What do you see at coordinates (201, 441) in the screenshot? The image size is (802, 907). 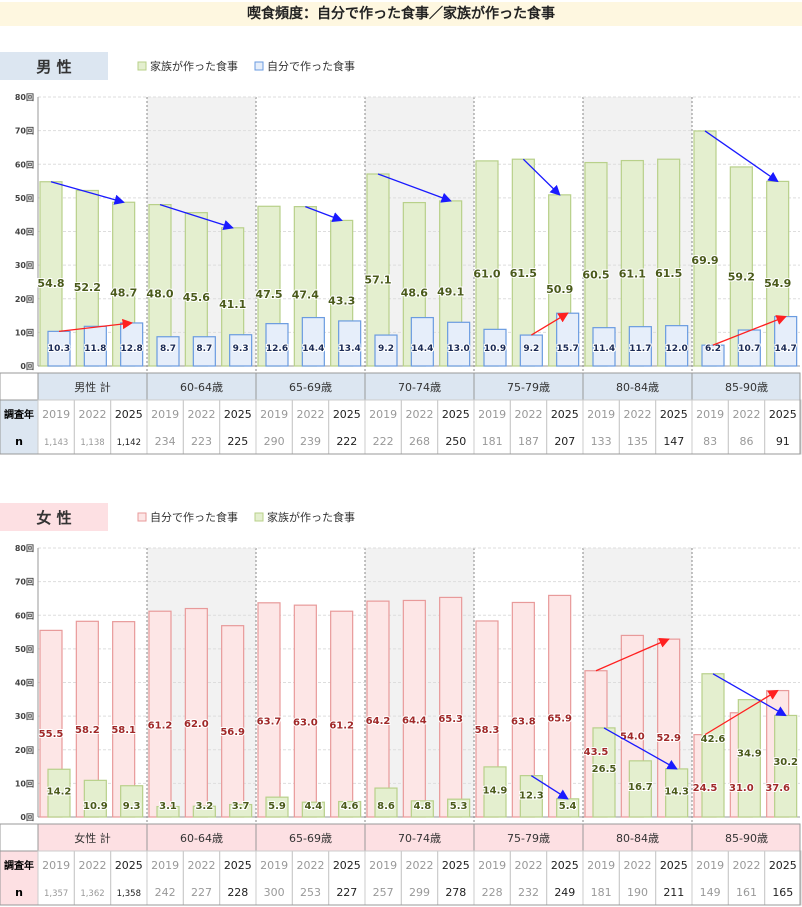 I see `n-cell: 223` at bounding box center [201, 441].